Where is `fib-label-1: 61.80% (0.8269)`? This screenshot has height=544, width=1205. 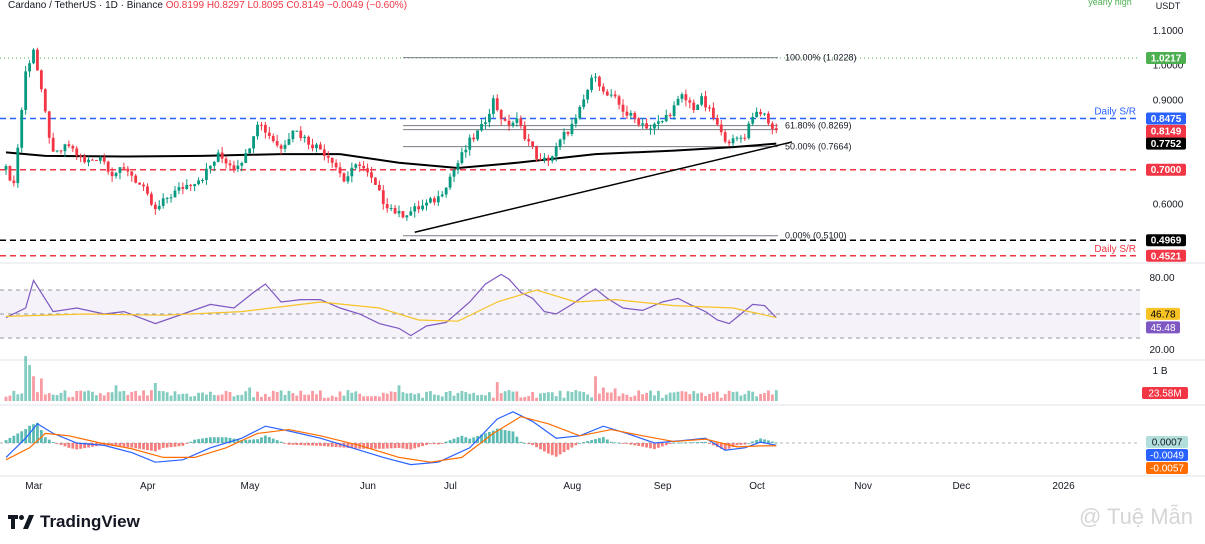
fib-label-1: 61.80% (0.8269) is located at coordinates (818, 126).